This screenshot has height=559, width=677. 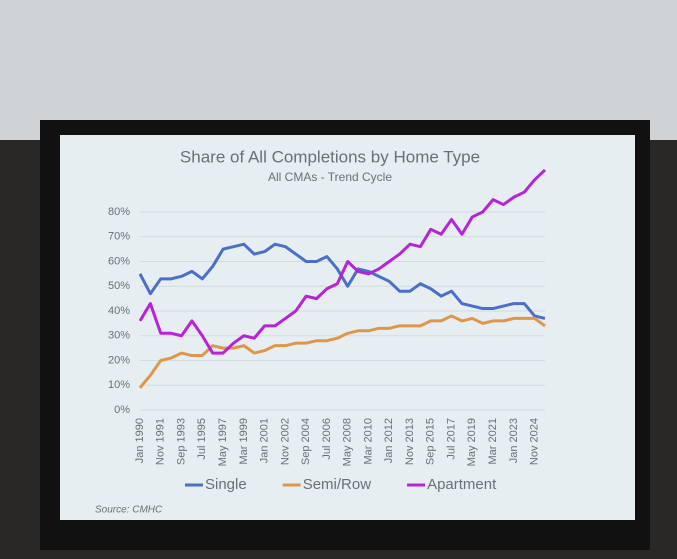 What do you see at coordinates (348, 442) in the screenshot?
I see `x-tick-label: May 2008` at bounding box center [348, 442].